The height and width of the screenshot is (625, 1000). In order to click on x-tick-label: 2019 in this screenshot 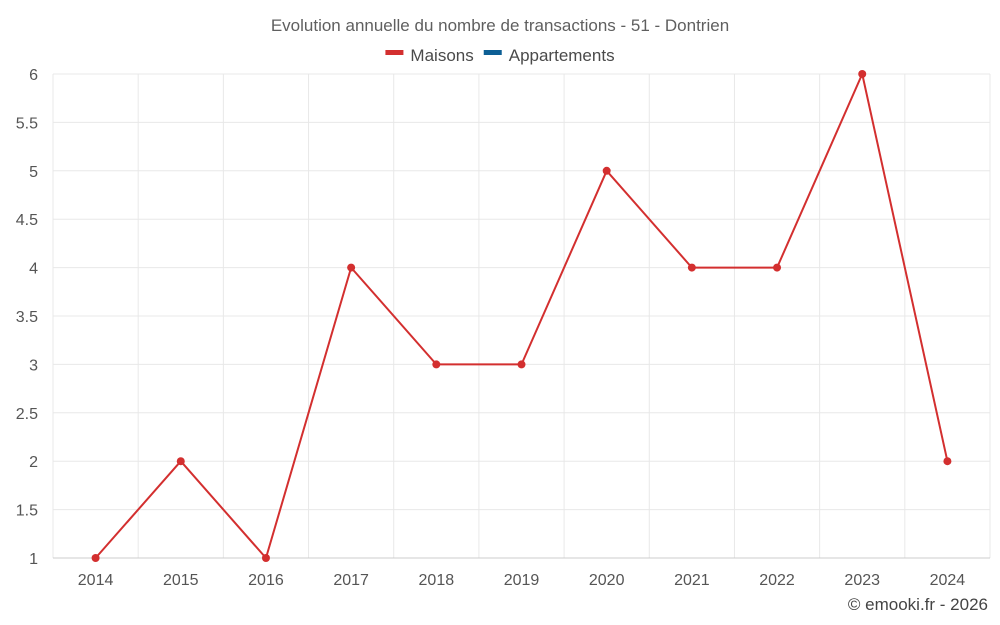, I will do `click(522, 580)`.